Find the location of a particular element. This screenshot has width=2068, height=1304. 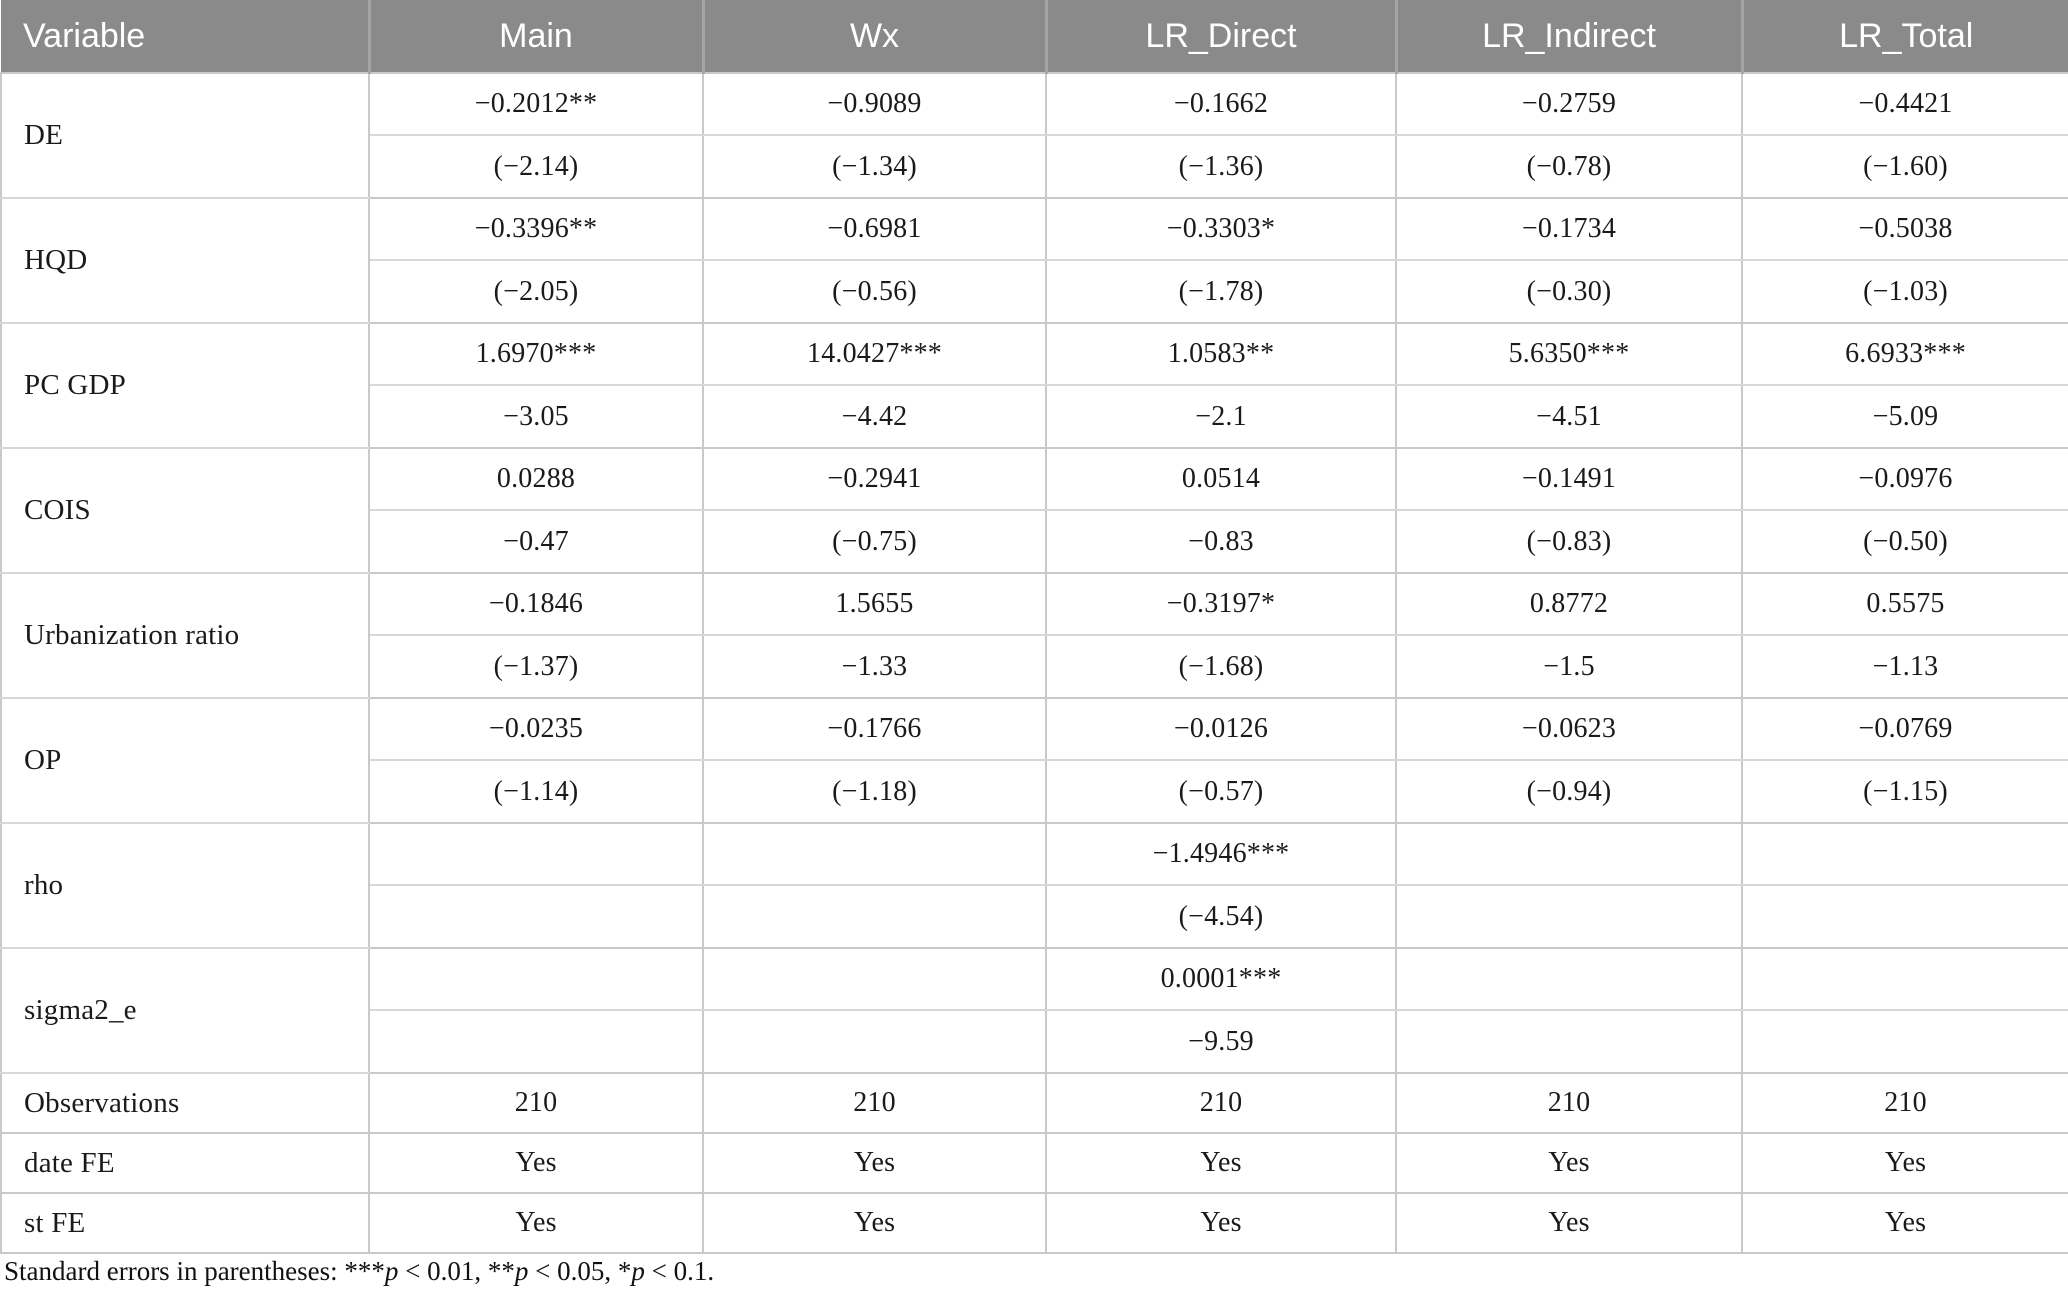

variable-label-de: DE is located at coordinates (185, 135).